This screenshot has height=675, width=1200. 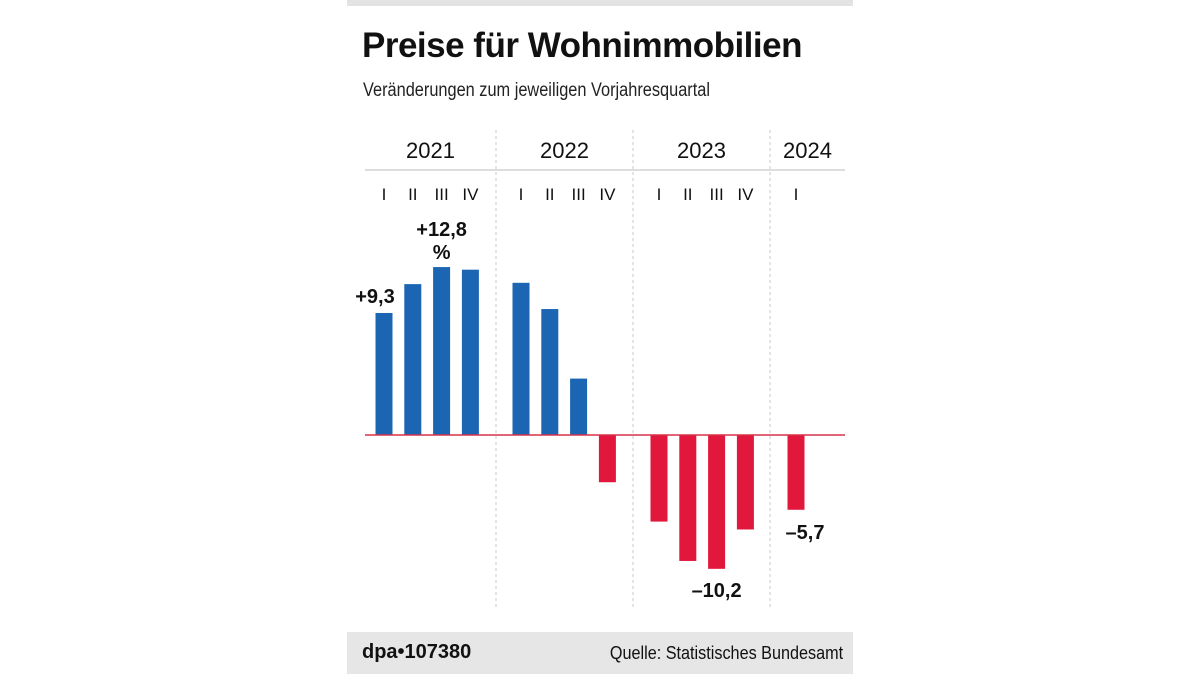 I want to click on data-label: +12,8, so click(x=441, y=230).